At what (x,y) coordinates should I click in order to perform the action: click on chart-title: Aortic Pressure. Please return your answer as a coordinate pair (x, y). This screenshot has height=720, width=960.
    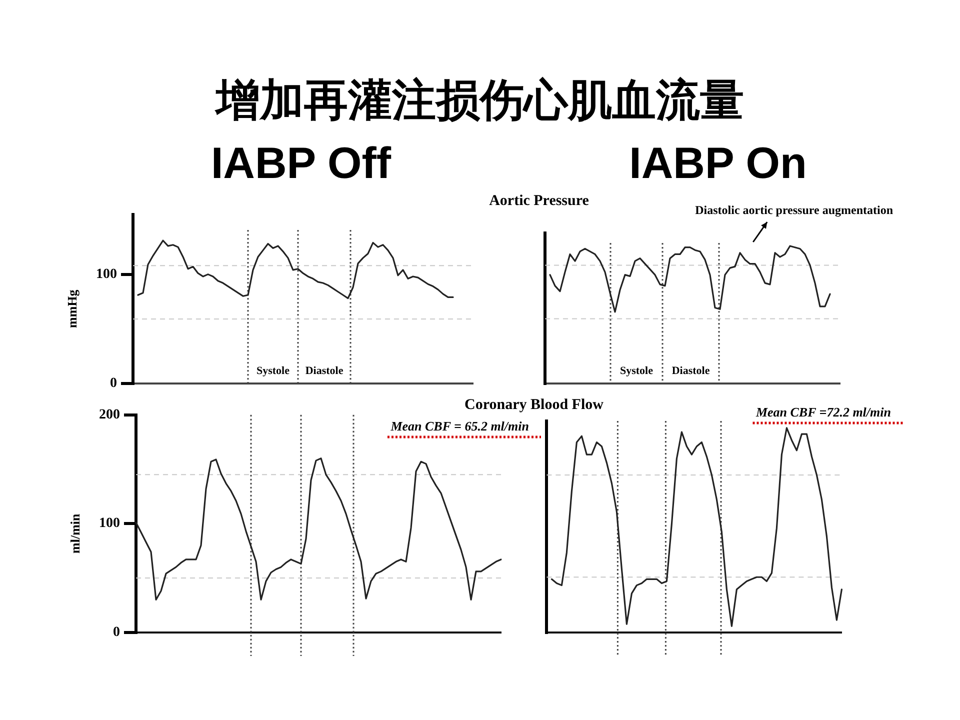
    Looking at the image, I should click on (539, 200).